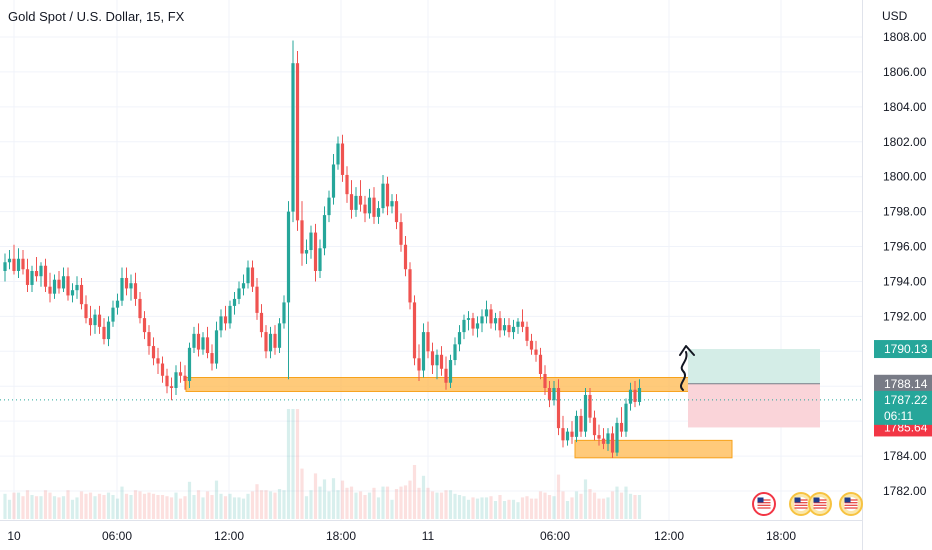  Describe the element at coordinates (905, 316) in the screenshot. I see `price-tick-label: 1792.00` at that location.